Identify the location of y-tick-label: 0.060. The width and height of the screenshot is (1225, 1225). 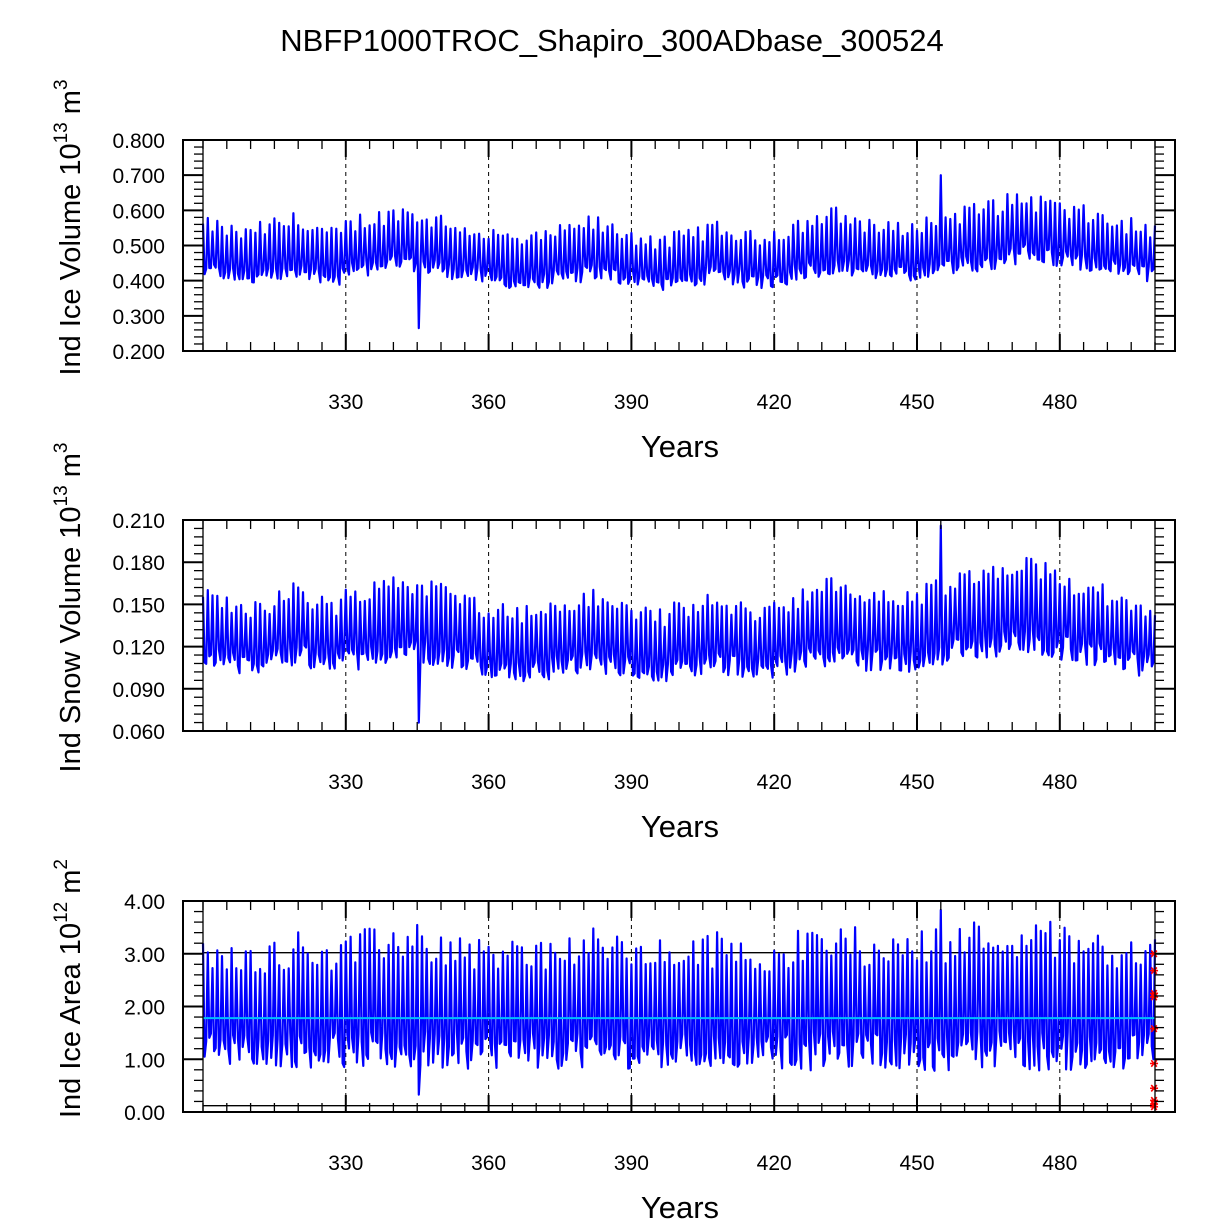
(138, 732).